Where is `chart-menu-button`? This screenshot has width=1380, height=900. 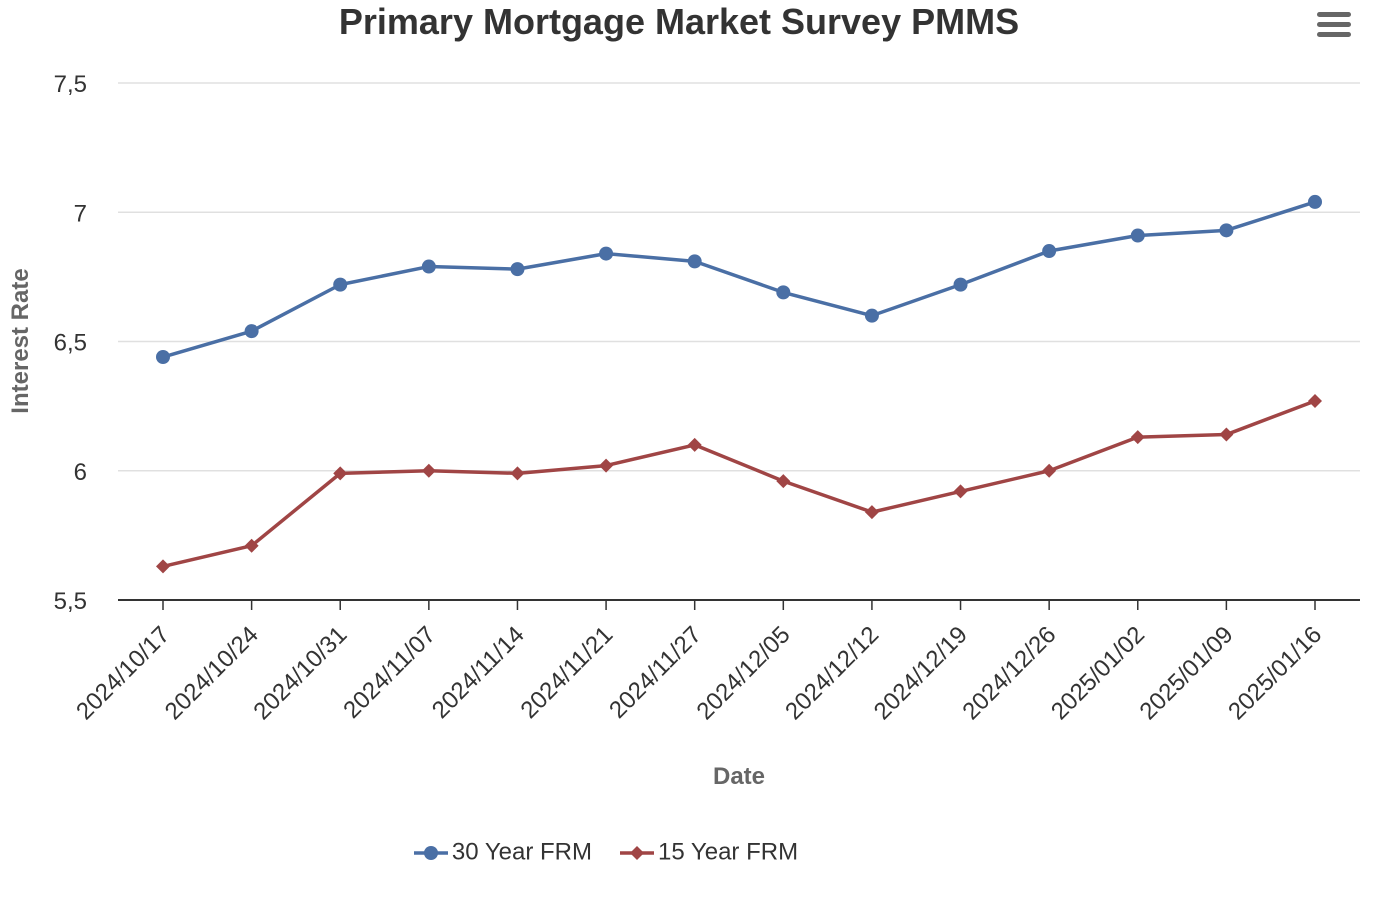
chart-menu-button is located at coordinates (1334, 25).